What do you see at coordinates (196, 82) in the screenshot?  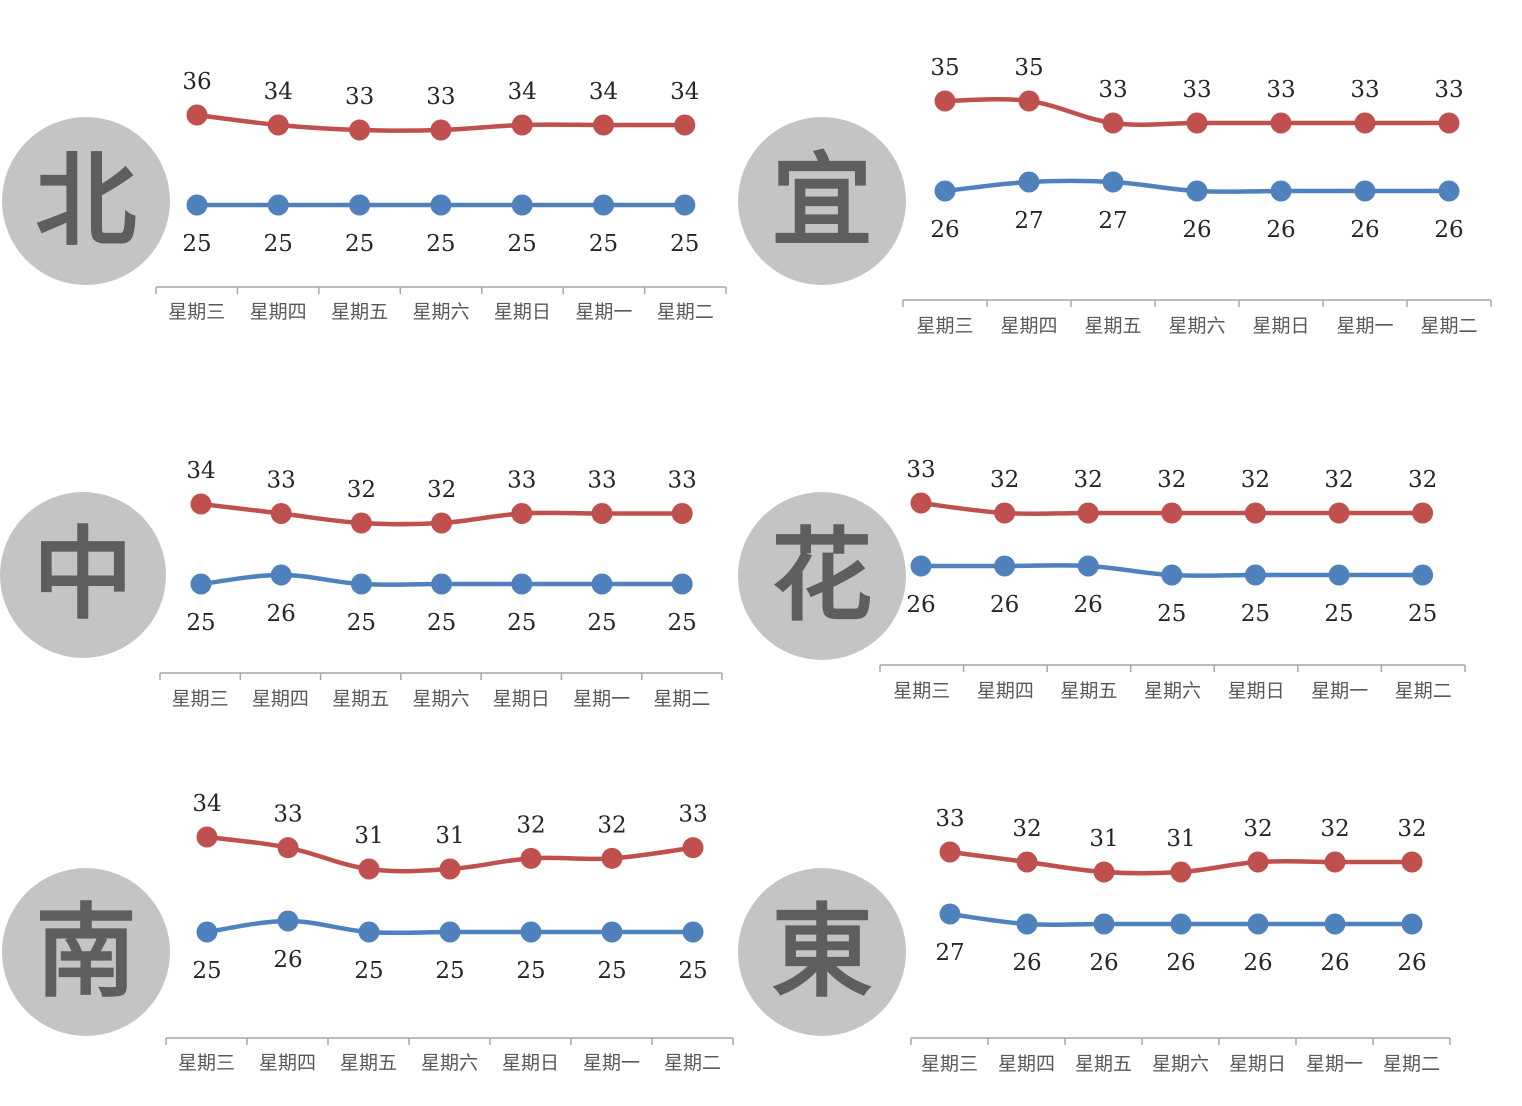 I see `high-temp-label: 36` at bounding box center [196, 82].